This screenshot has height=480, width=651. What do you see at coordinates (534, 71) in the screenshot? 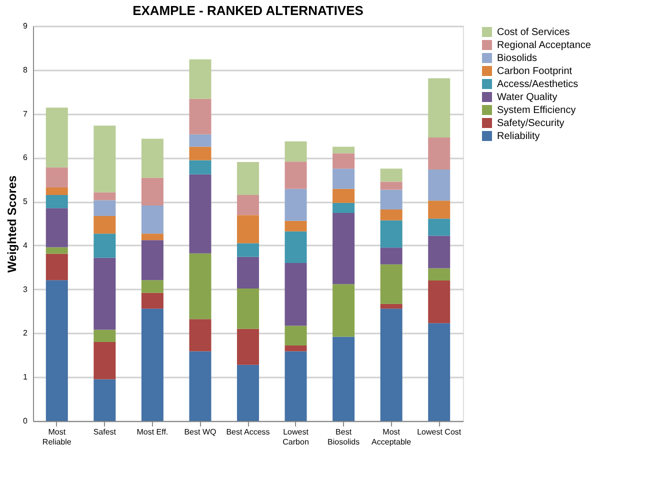
I see `legend-label: Carbon Footprint` at bounding box center [534, 71].